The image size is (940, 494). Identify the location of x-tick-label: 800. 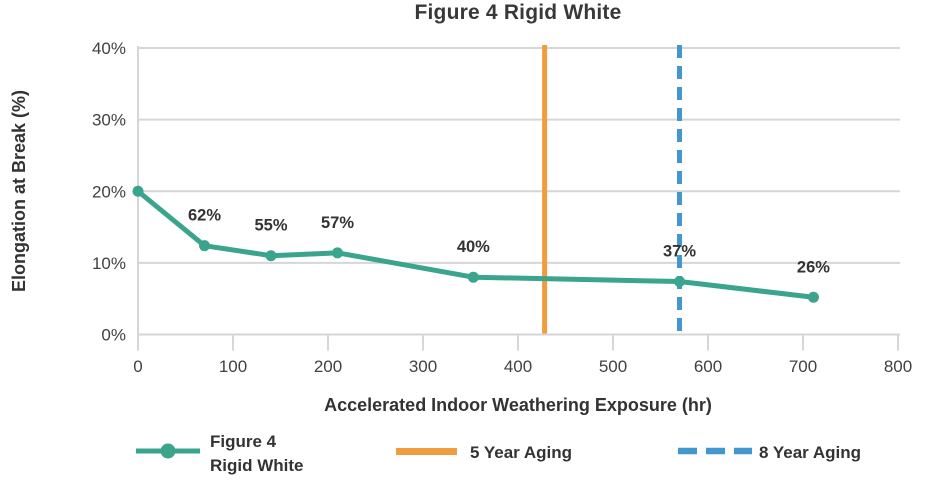
(898, 366).